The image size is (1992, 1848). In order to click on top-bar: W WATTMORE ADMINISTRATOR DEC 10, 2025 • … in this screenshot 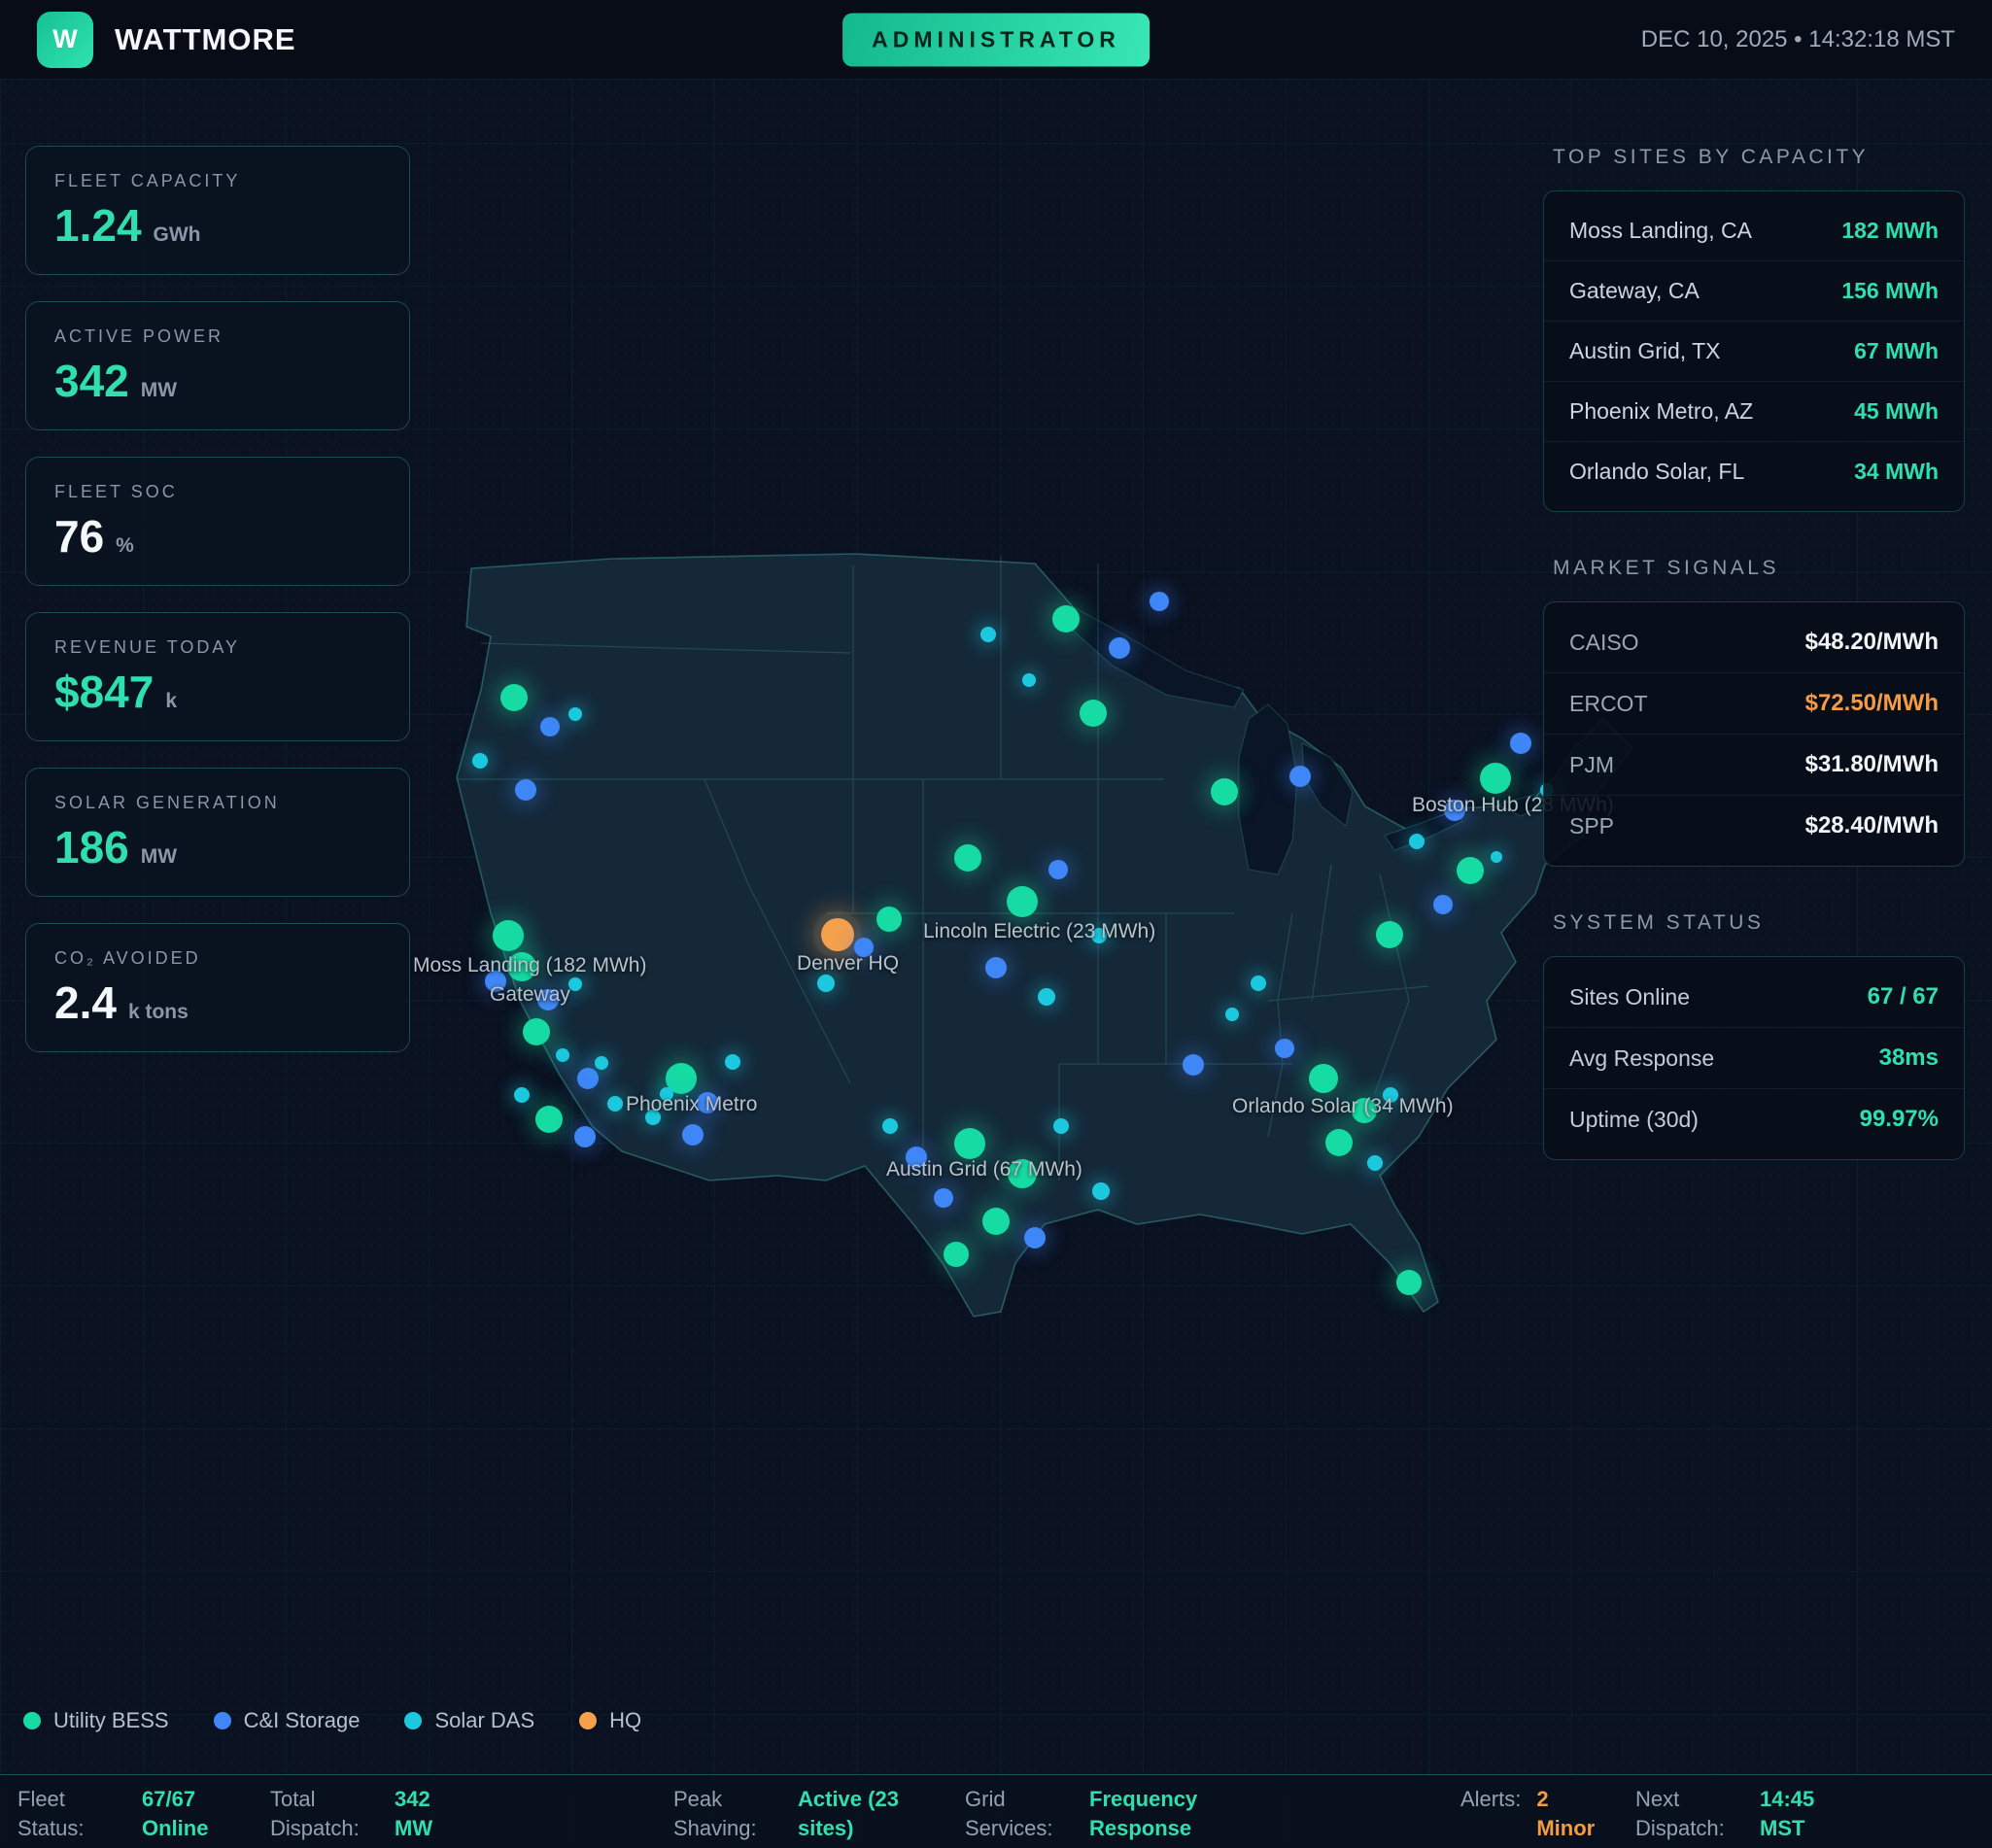, I will do `click(996, 40)`.